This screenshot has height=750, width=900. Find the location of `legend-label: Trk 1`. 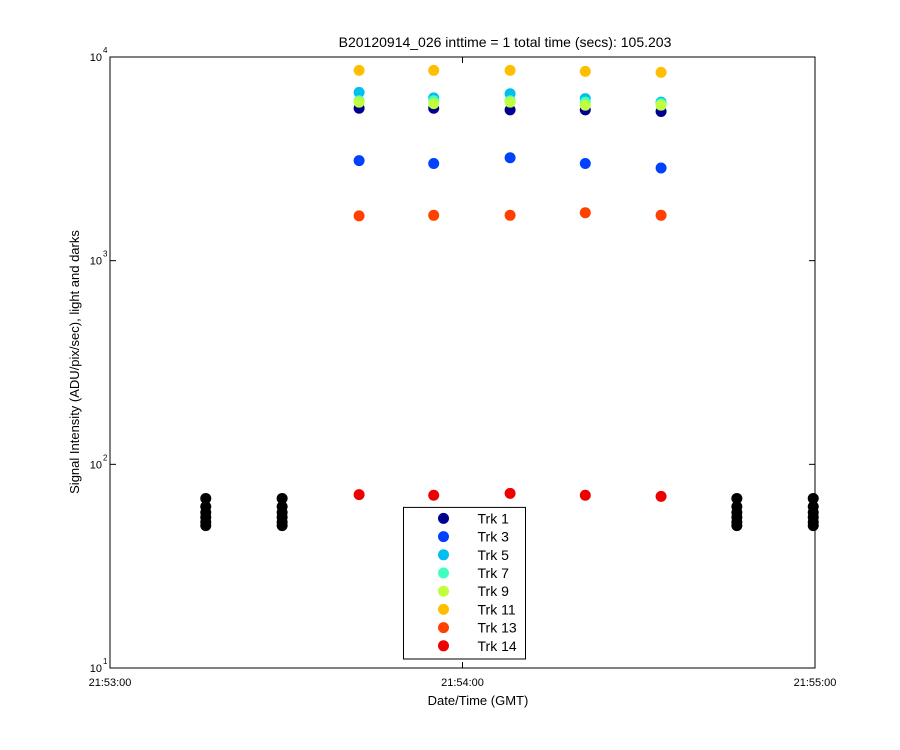

legend-label: Trk 1 is located at coordinates (494, 518).